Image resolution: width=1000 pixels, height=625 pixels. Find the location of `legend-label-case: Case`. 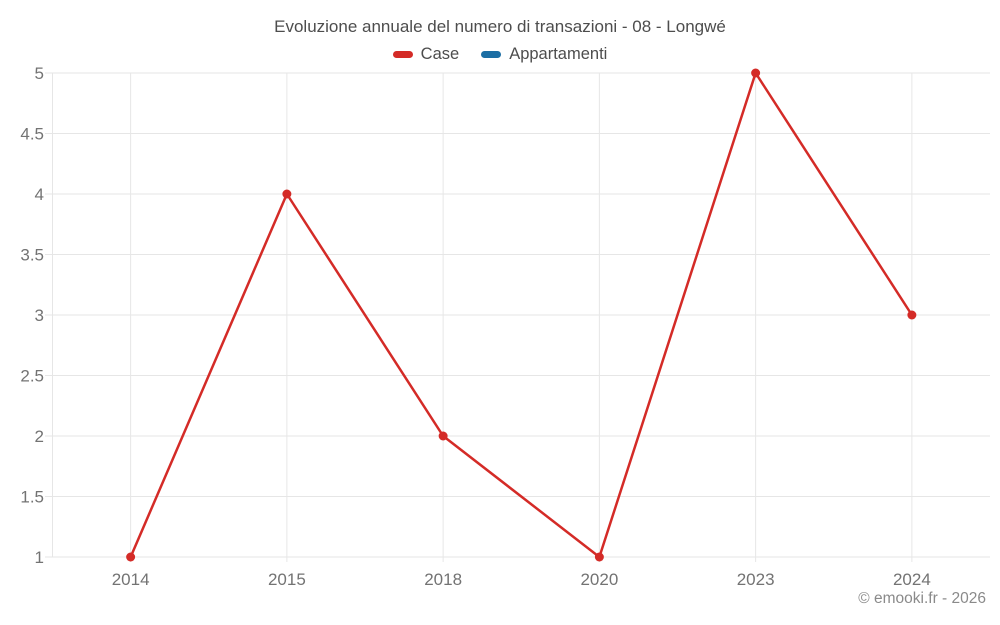

legend-label-case: Case is located at coordinates (440, 54).